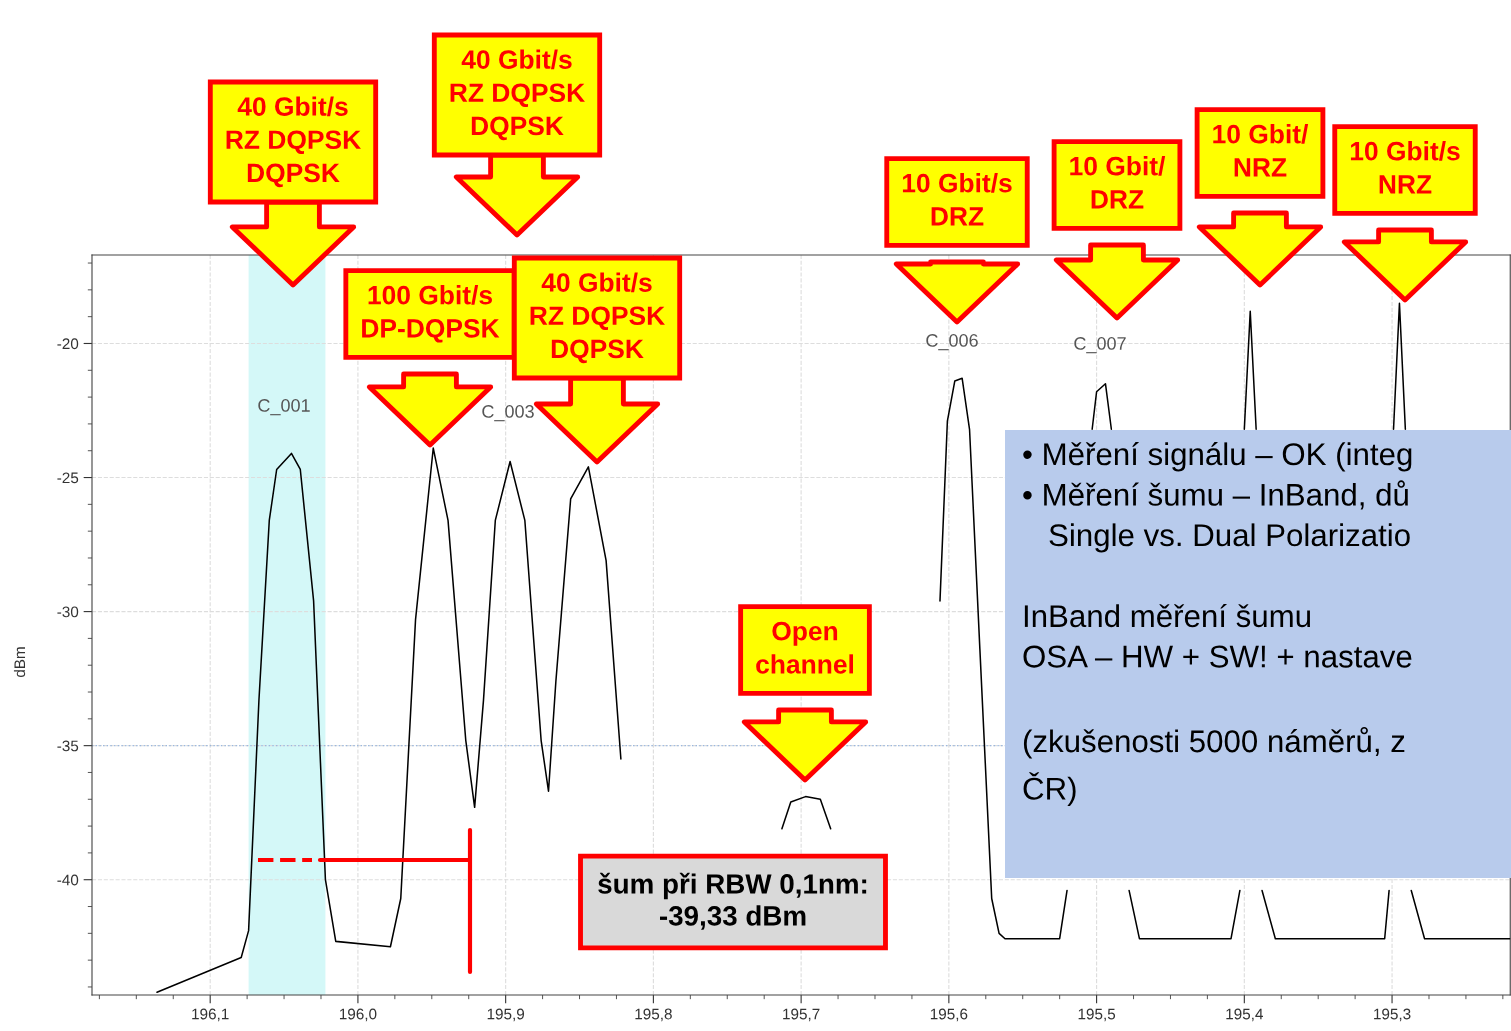 The height and width of the screenshot is (1031, 1511). I want to click on annotation: Open channel, so click(804, 647).